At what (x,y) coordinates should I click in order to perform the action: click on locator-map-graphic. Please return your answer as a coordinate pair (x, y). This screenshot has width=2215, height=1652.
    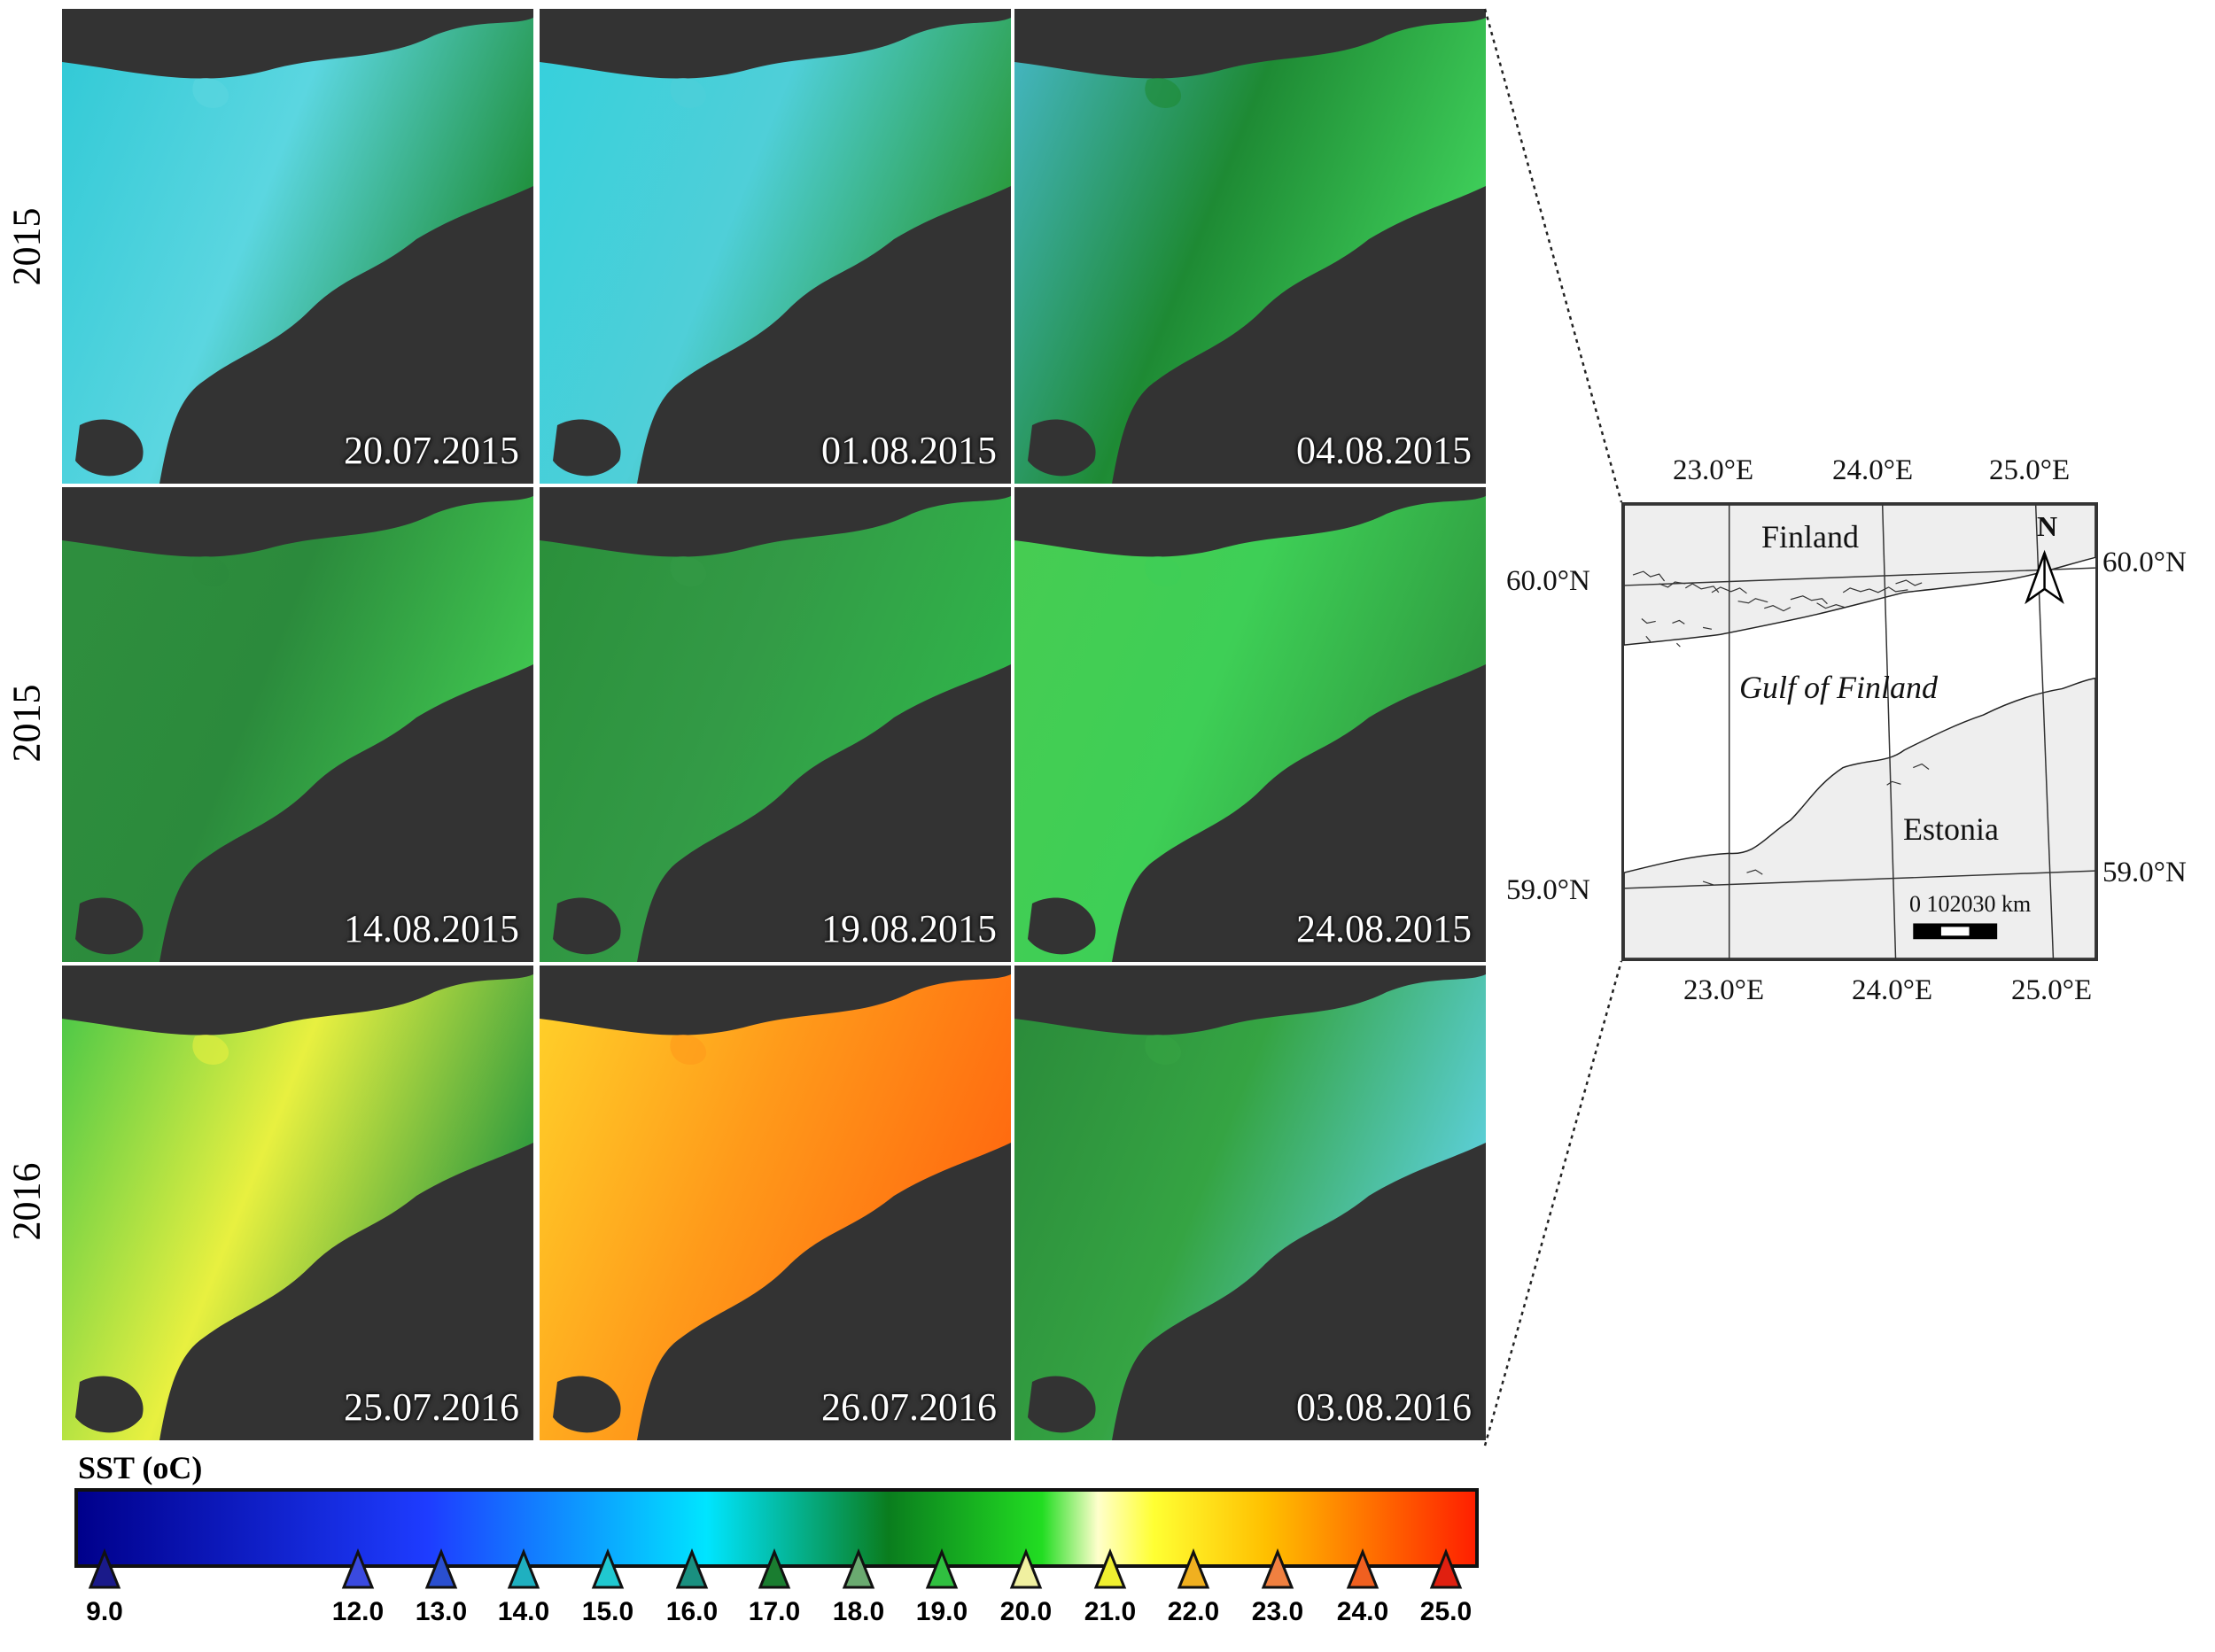
    Looking at the image, I should click on (1859, 731).